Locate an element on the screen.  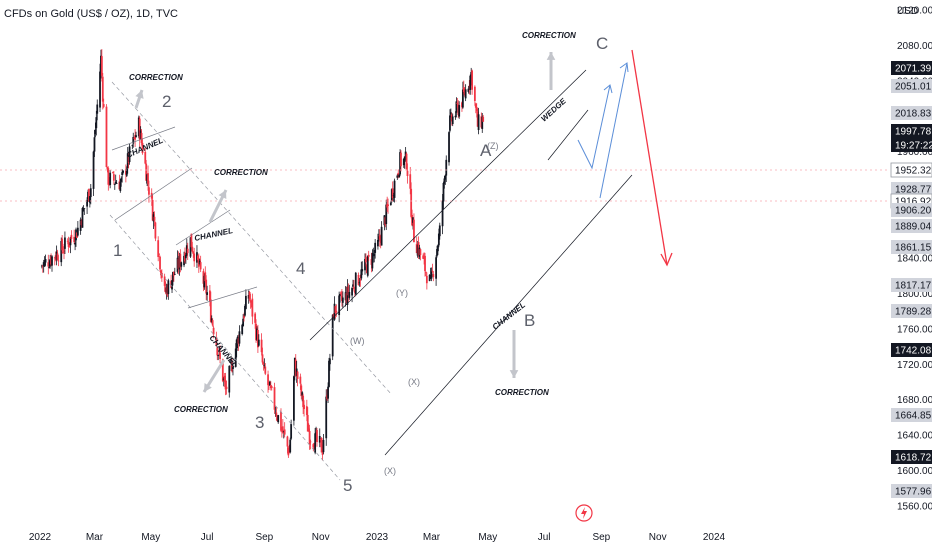
correction-label: CORRECTION is located at coordinates (156, 77).